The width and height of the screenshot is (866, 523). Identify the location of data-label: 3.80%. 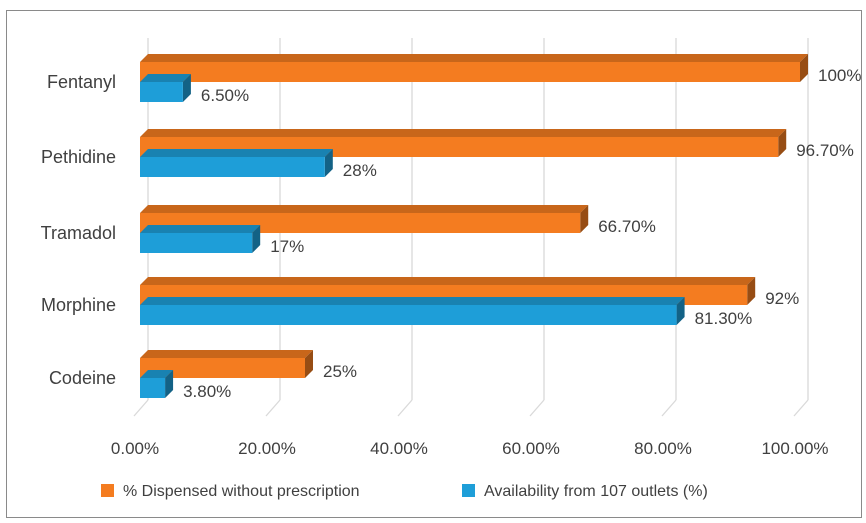
(207, 391).